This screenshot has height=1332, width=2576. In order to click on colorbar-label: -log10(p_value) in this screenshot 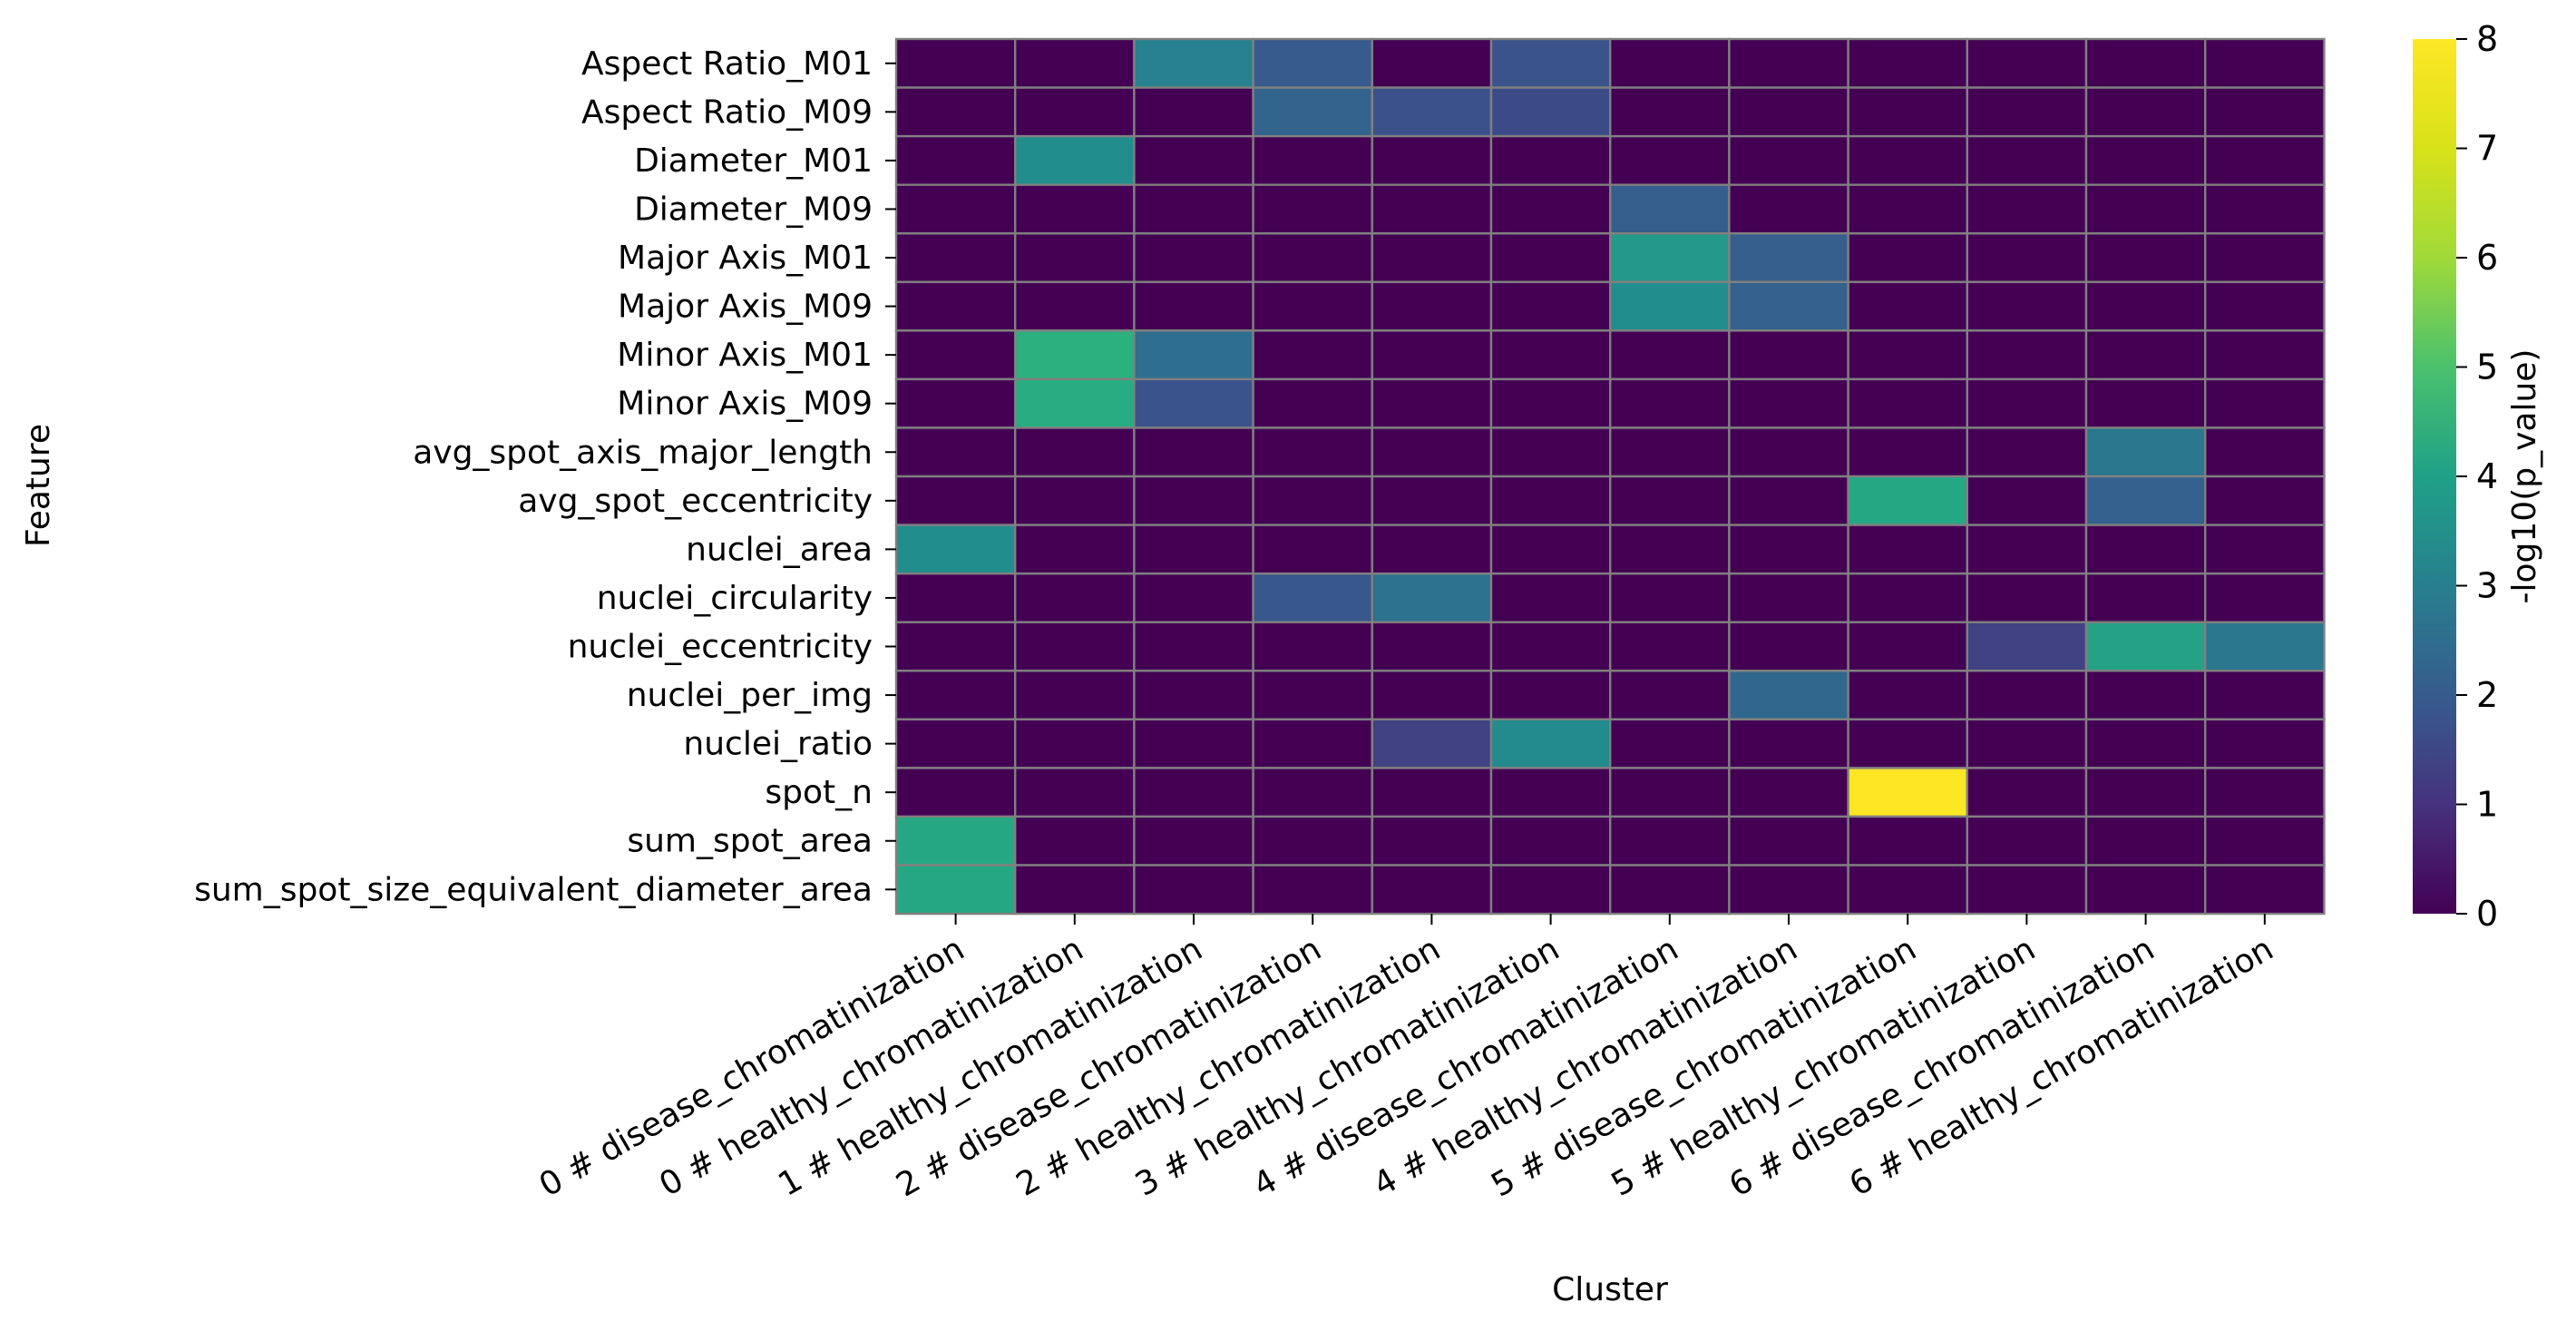, I will do `click(2524, 476)`.